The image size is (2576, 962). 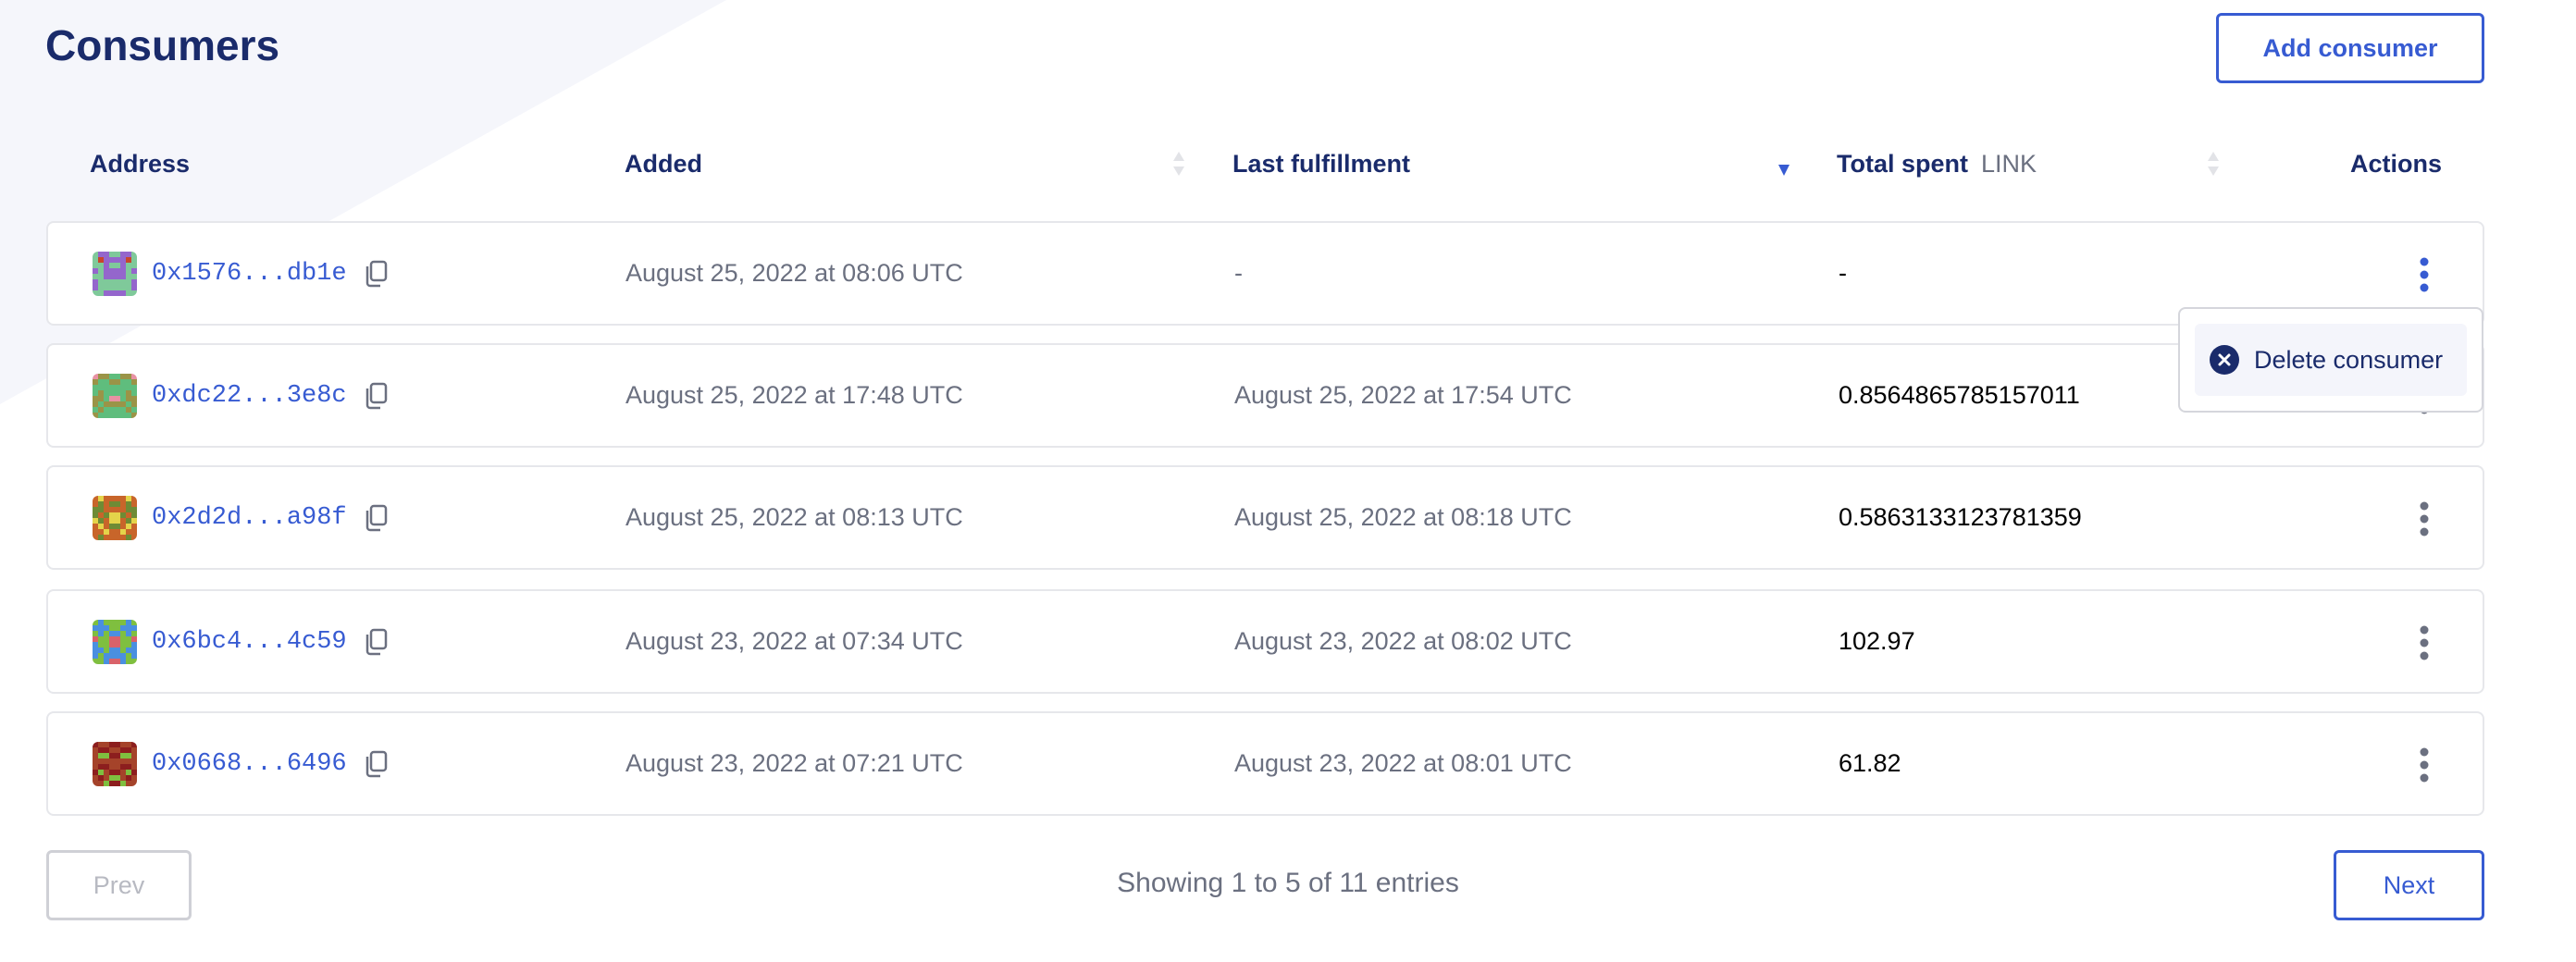 What do you see at coordinates (2213, 164) in the screenshot?
I see `sort-icon-total-spent` at bounding box center [2213, 164].